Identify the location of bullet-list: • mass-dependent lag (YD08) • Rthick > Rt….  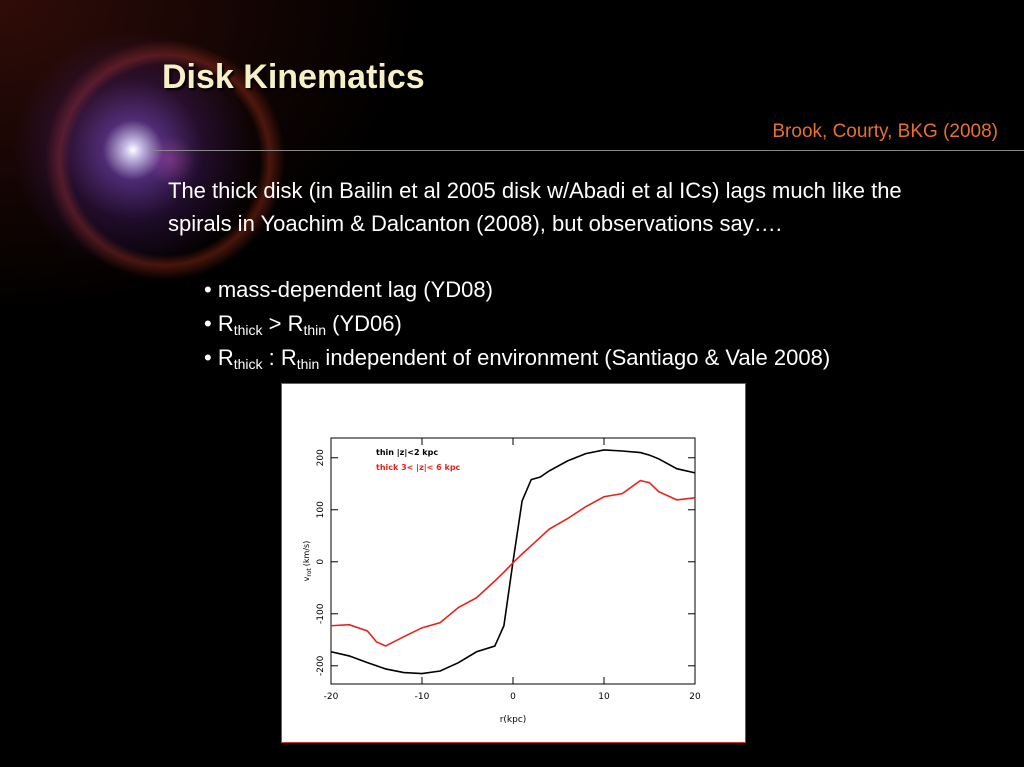
(517, 324).